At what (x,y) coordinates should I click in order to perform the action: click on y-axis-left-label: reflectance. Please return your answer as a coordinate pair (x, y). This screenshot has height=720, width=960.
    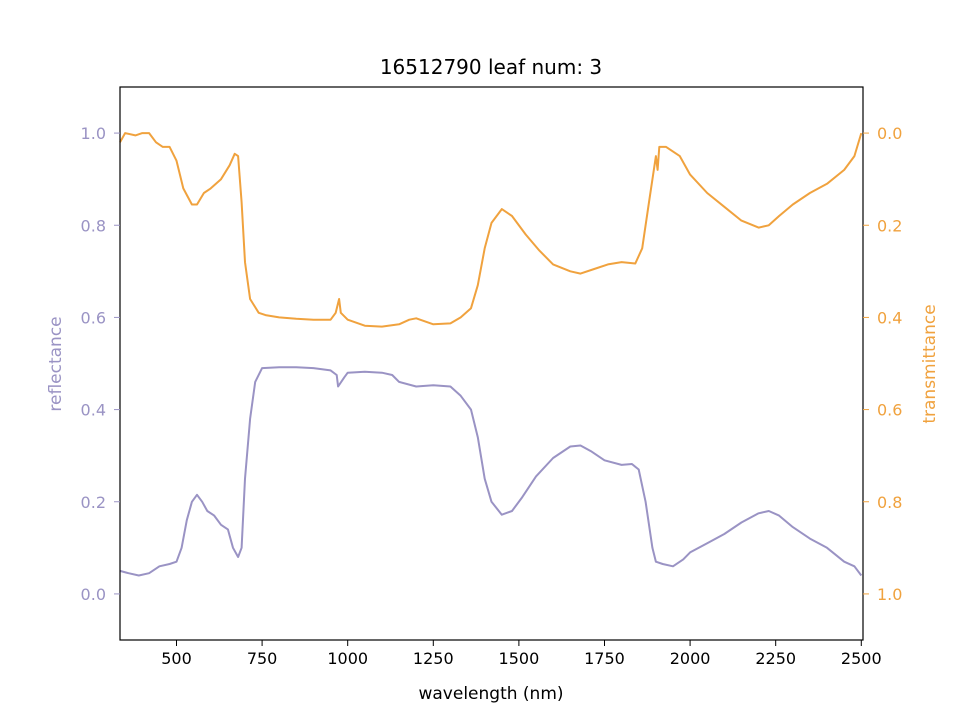
    Looking at the image, I should click on (56, 363).